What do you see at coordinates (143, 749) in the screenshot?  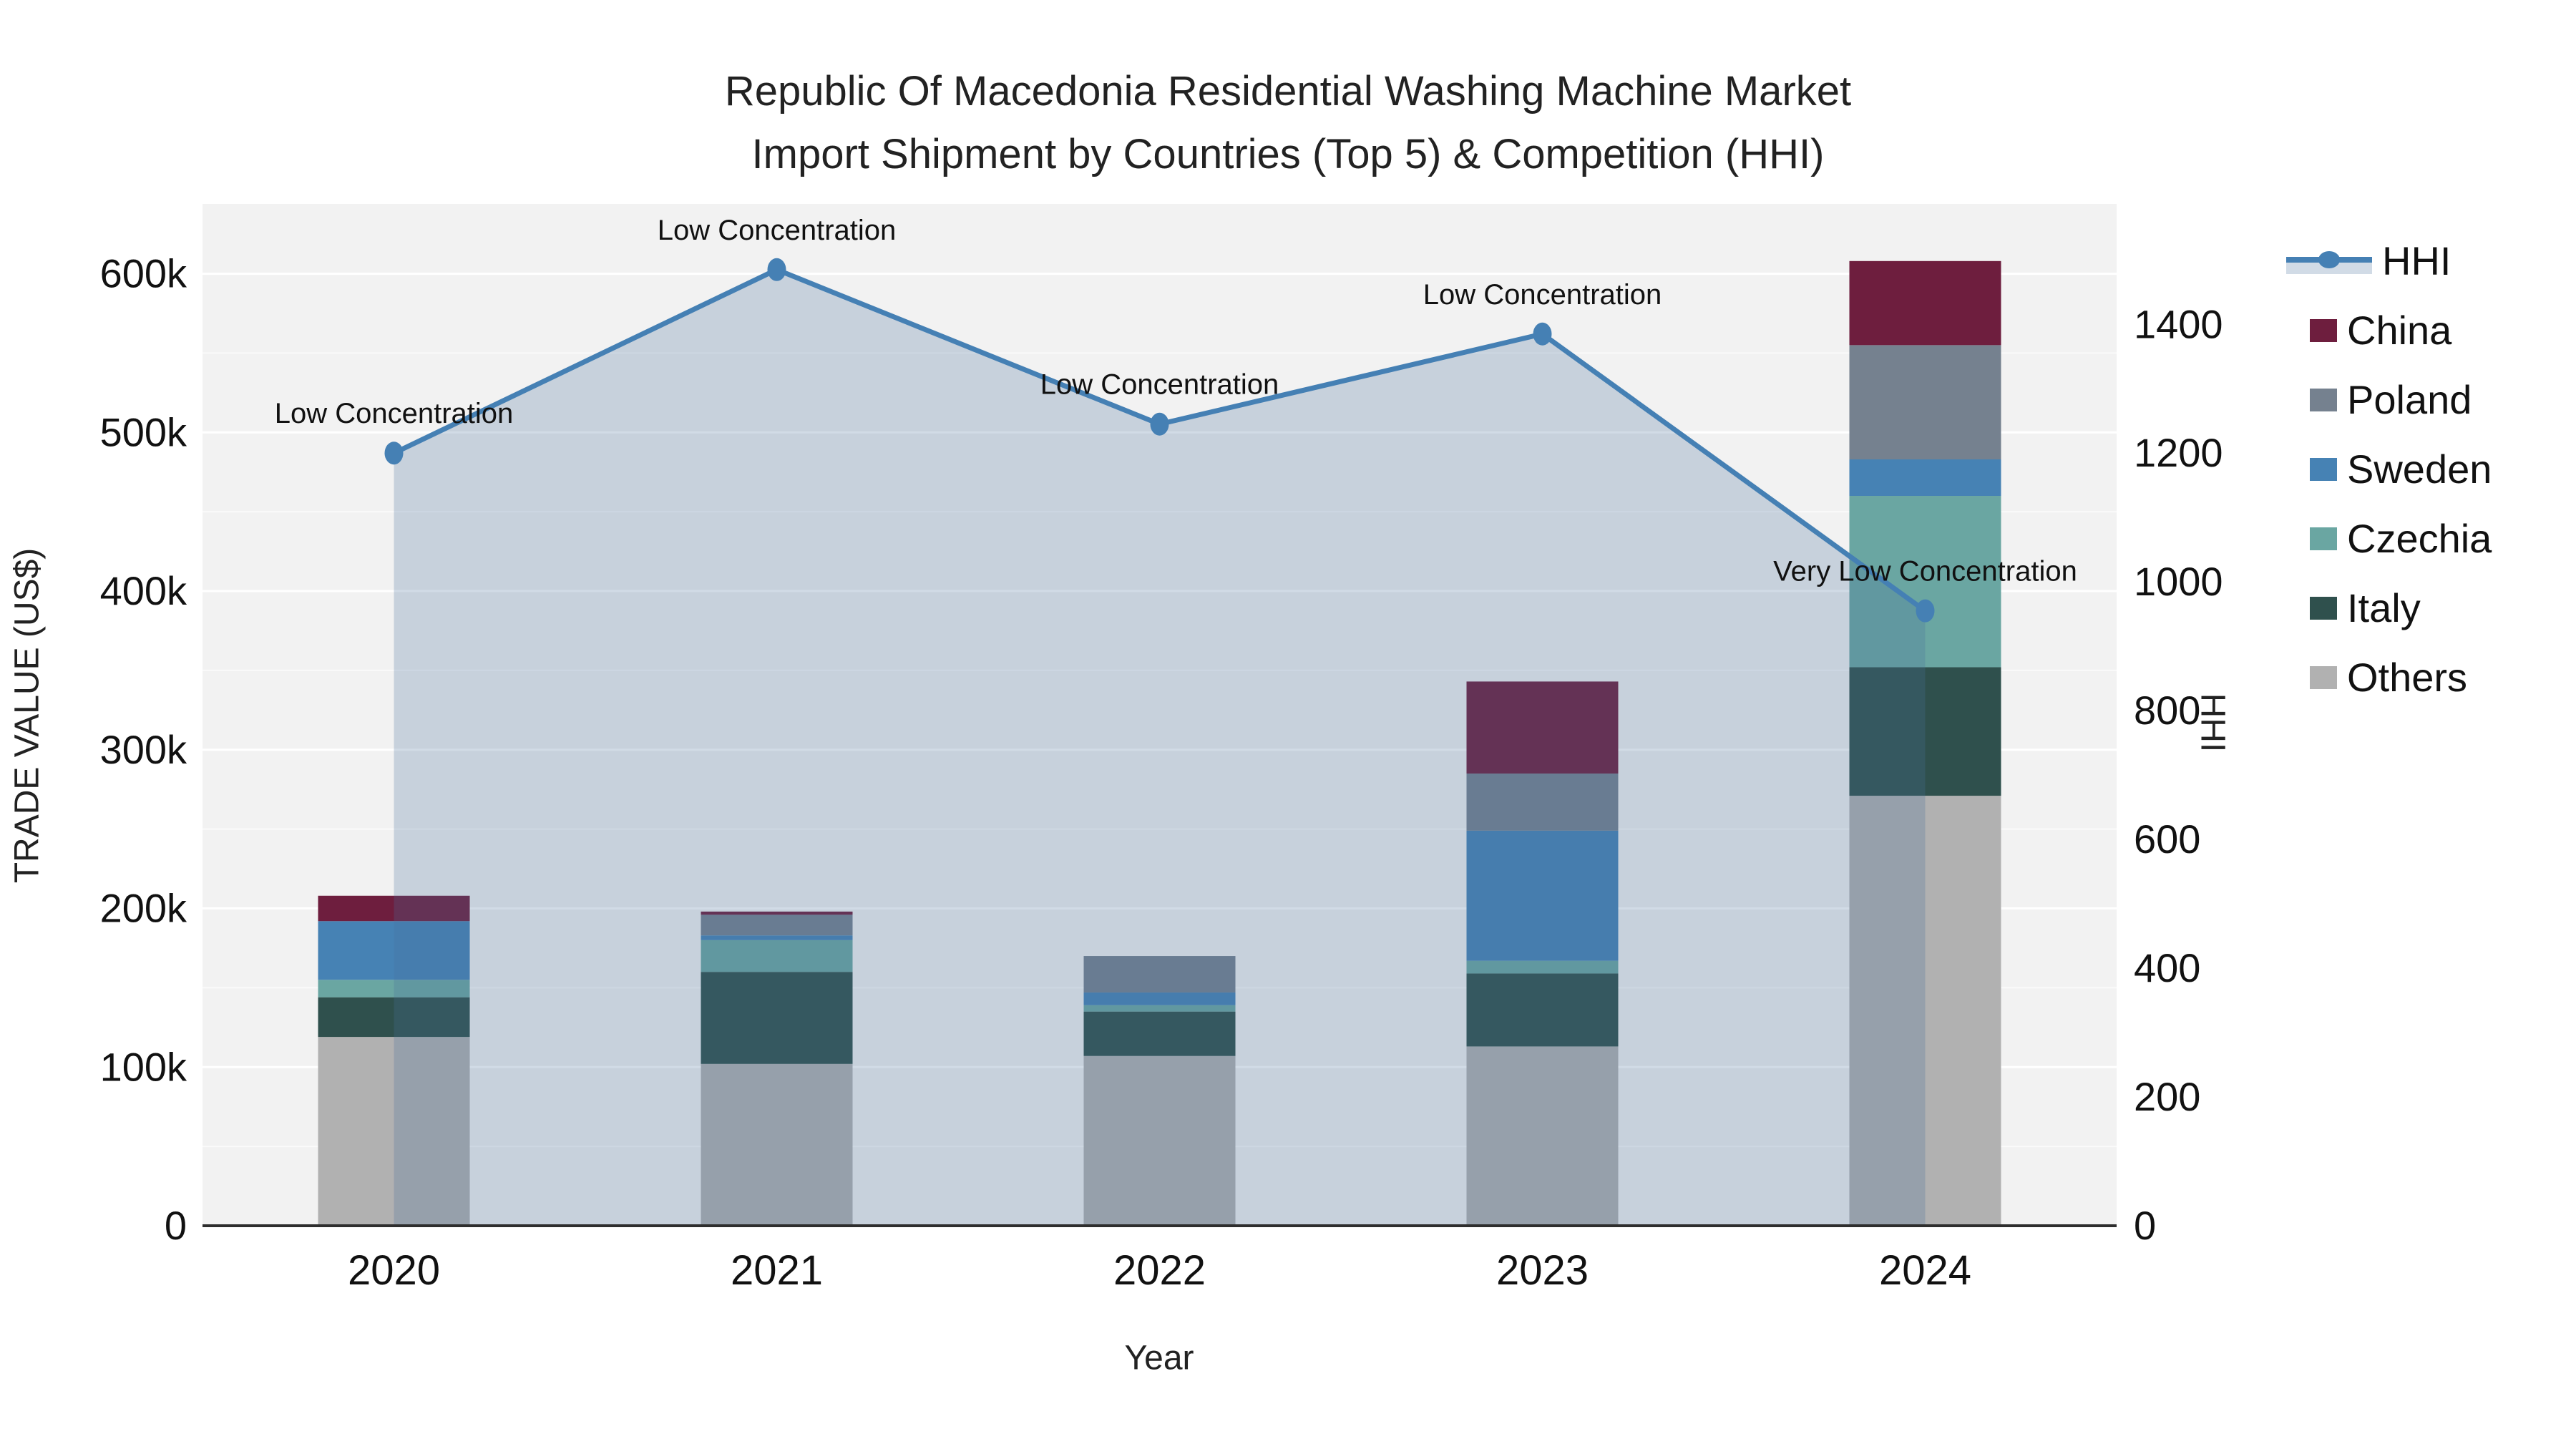 I see `left-tick-300k: 300k` at bounding box center [143, 749].